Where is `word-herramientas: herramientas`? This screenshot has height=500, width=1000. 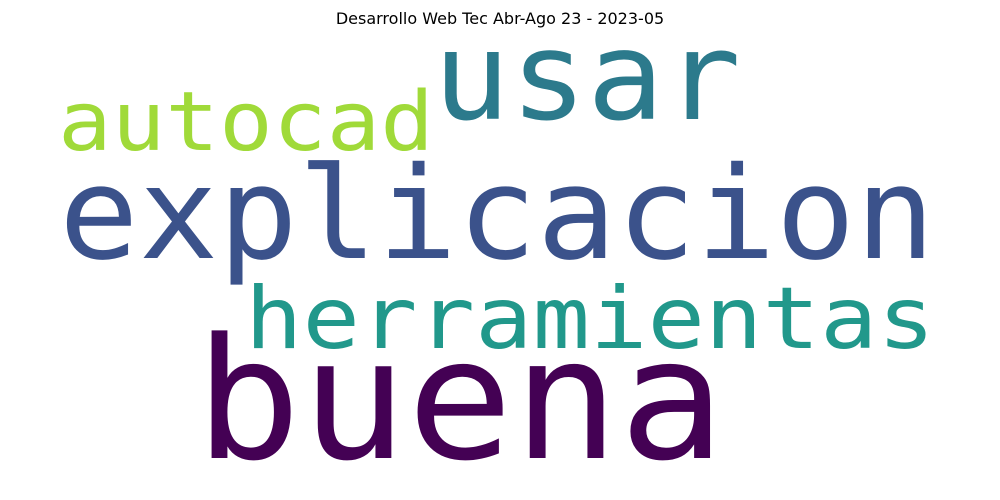
word-herramientas: herramientas is located at coordinates (590, 319).